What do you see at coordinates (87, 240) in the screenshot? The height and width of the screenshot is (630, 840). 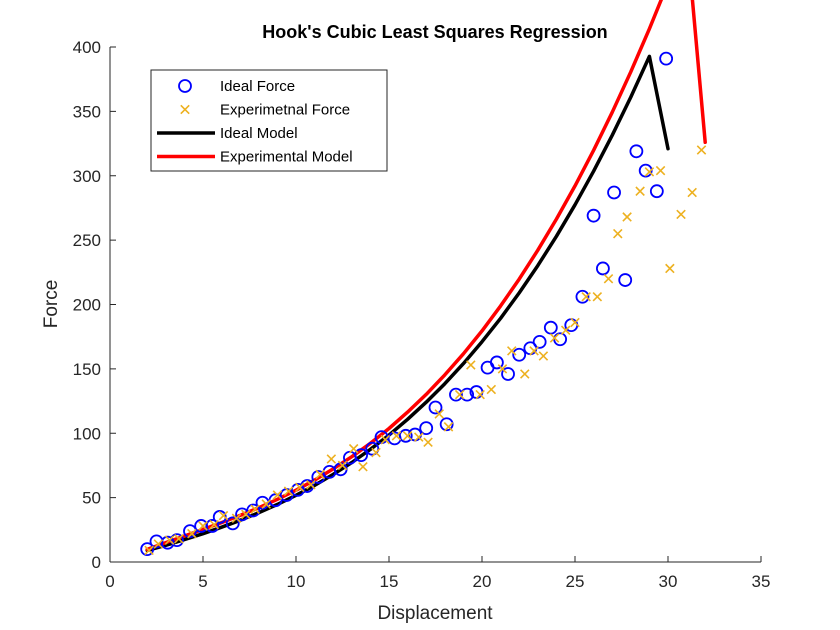 I see `y-tick-label: 250` at bounding box center [87, 240].